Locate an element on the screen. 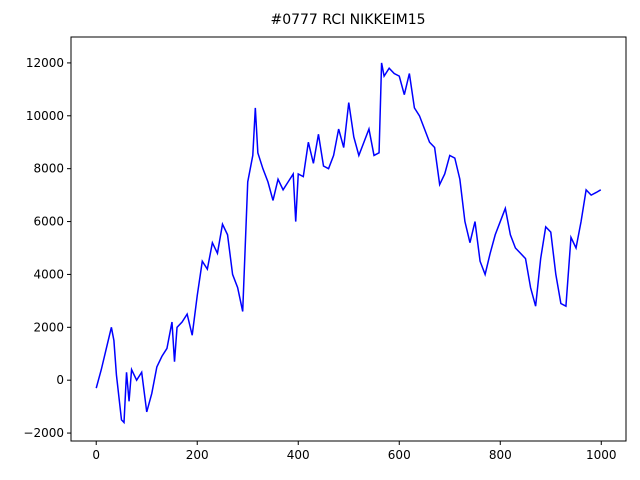  x-tick-label: 600 is located at coordinates (399, 455).